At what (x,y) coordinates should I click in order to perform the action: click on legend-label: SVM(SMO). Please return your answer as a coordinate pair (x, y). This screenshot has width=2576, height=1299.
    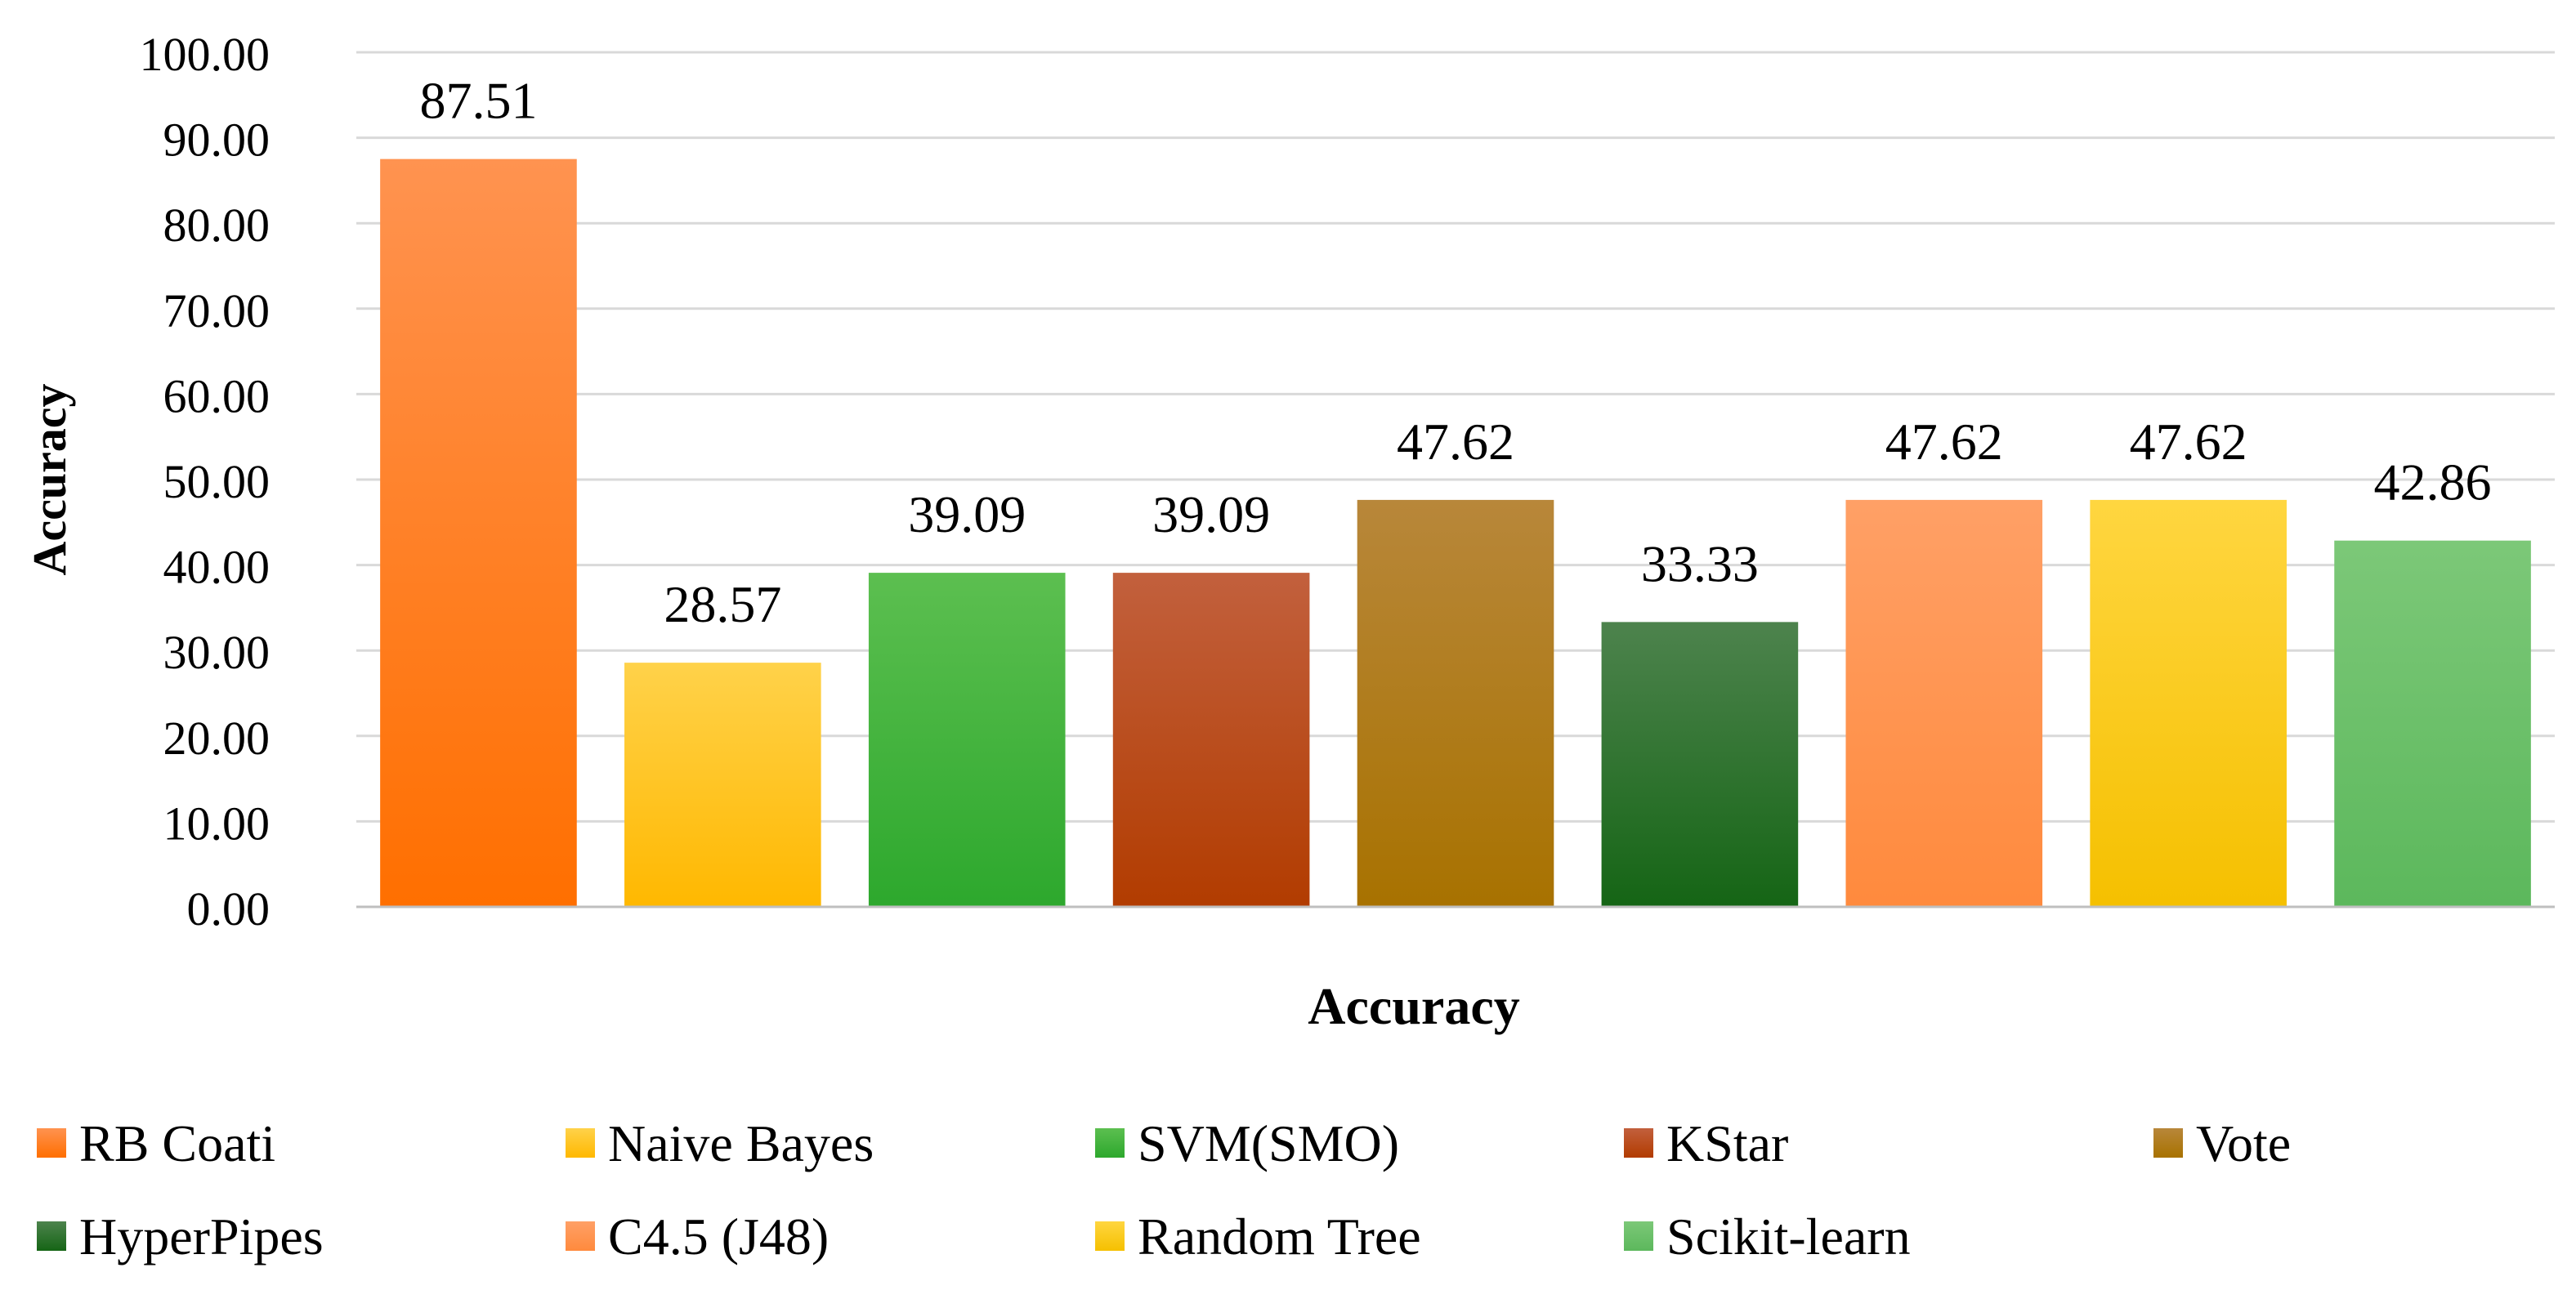
    Looking at the image, I should click on (1268, 1143).